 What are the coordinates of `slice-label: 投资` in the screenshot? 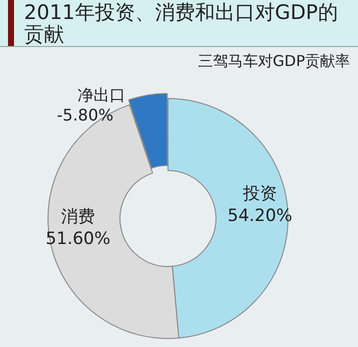 It's located at (259, 194).